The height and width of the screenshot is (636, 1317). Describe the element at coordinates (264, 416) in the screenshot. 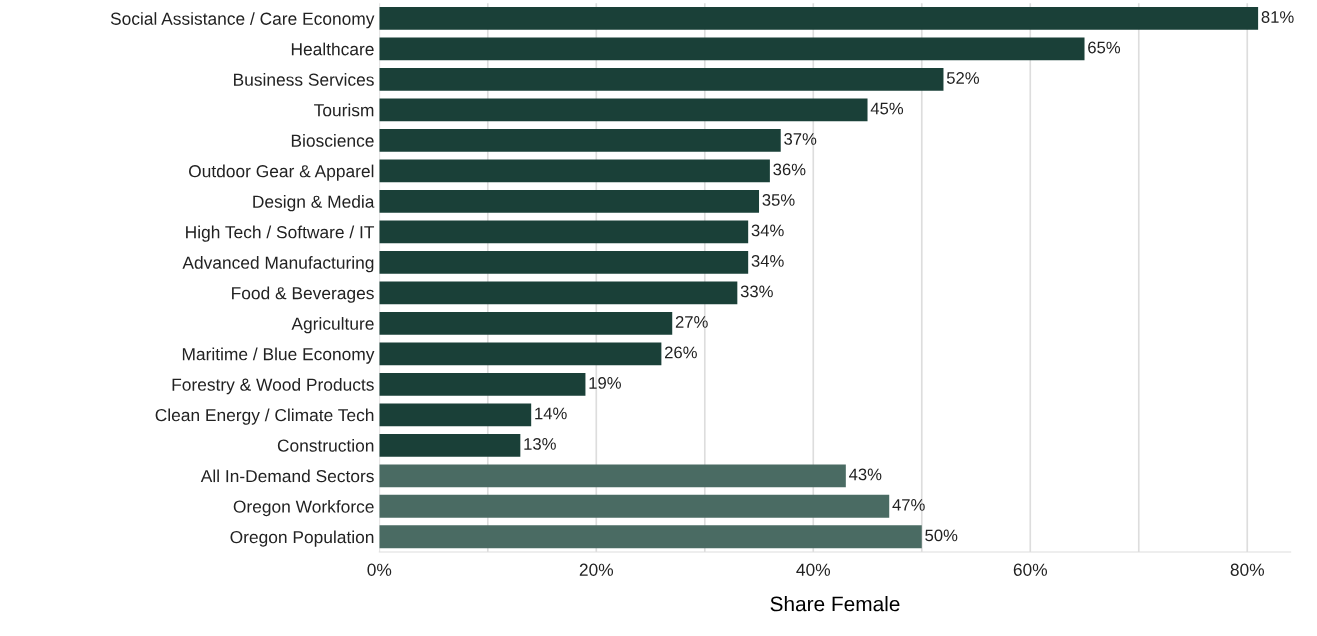

I see `y-tick-label: Clean Energy / Climate Tech` at that location.